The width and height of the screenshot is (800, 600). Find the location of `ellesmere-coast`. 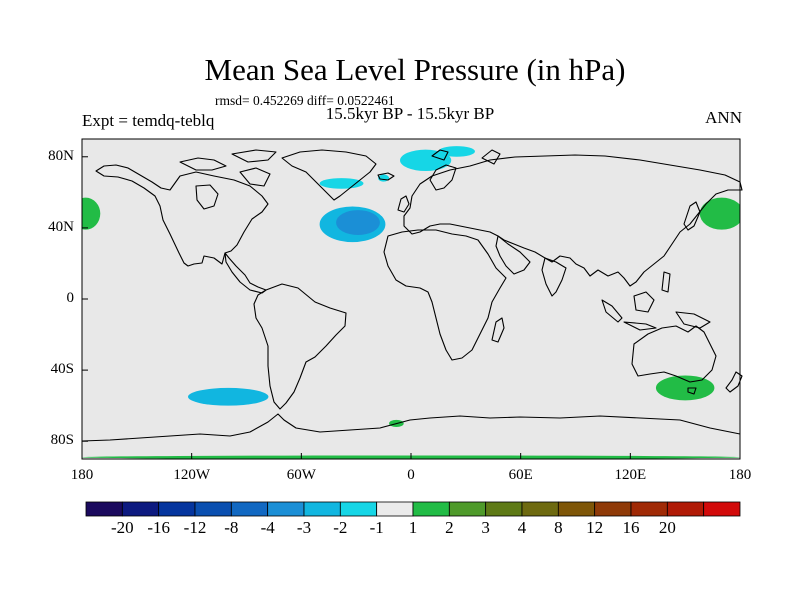

ellesmere-coast is located at coordinates (254, 156).